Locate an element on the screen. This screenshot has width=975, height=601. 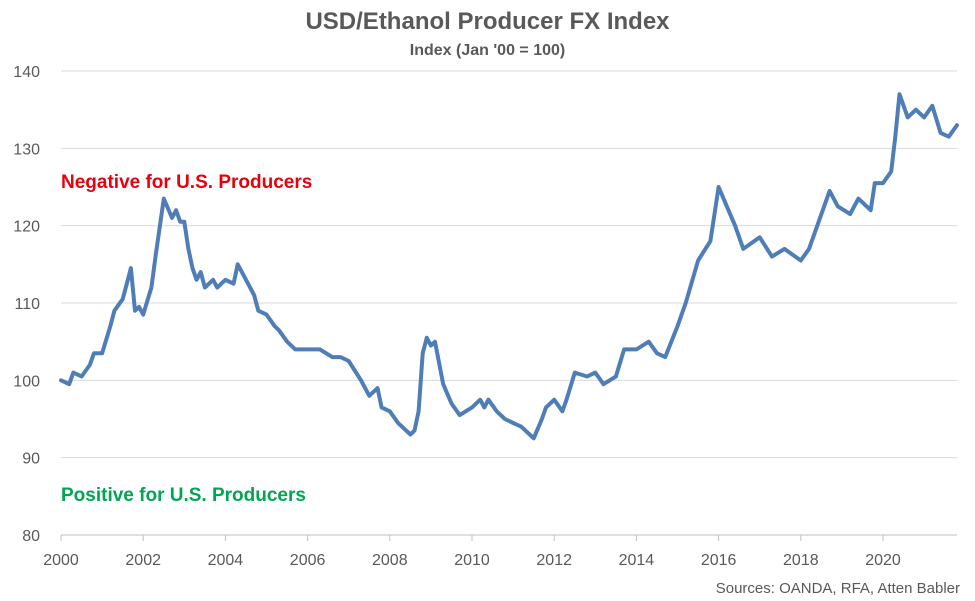
y-tick-label: 120 is located at coordinates (26, 227).